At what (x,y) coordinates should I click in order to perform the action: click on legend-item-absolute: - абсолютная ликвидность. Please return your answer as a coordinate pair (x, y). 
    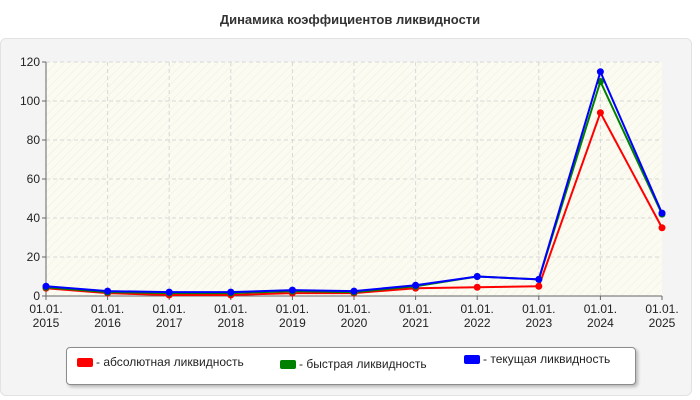
    Looking at the image, I should click on (160, 362).